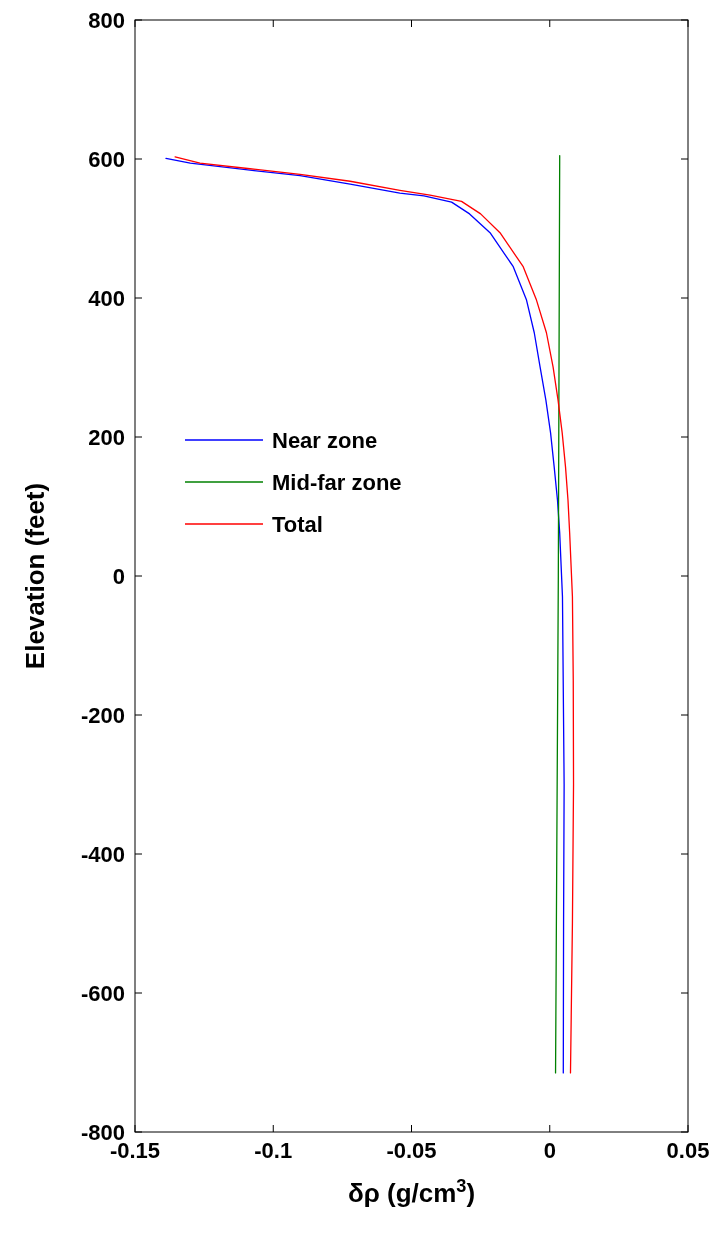 This screenshot has height=1236, width=724. Describe the element at coordinates (106, 437) in the screenshot. I see `y-tick-label: 200` at that location.